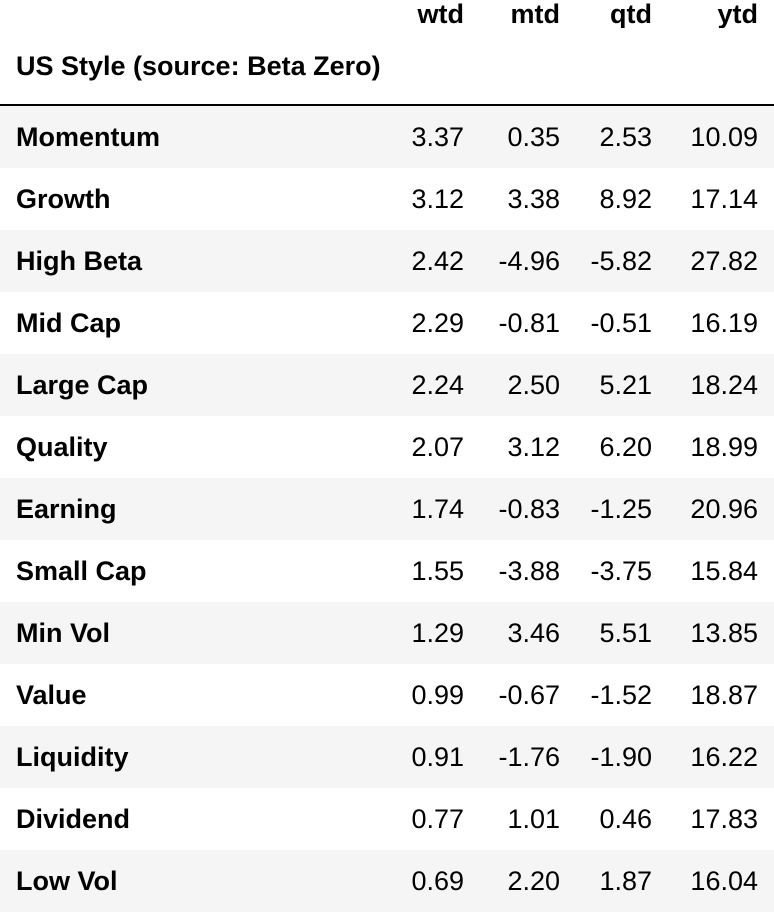 Image resolution: width=774 pixels, height=913 pixels. What do you see at coordinates (437, 571) in the screenshot?
I see `cell-wtd: 1.55` at bounding box center [437, 571].